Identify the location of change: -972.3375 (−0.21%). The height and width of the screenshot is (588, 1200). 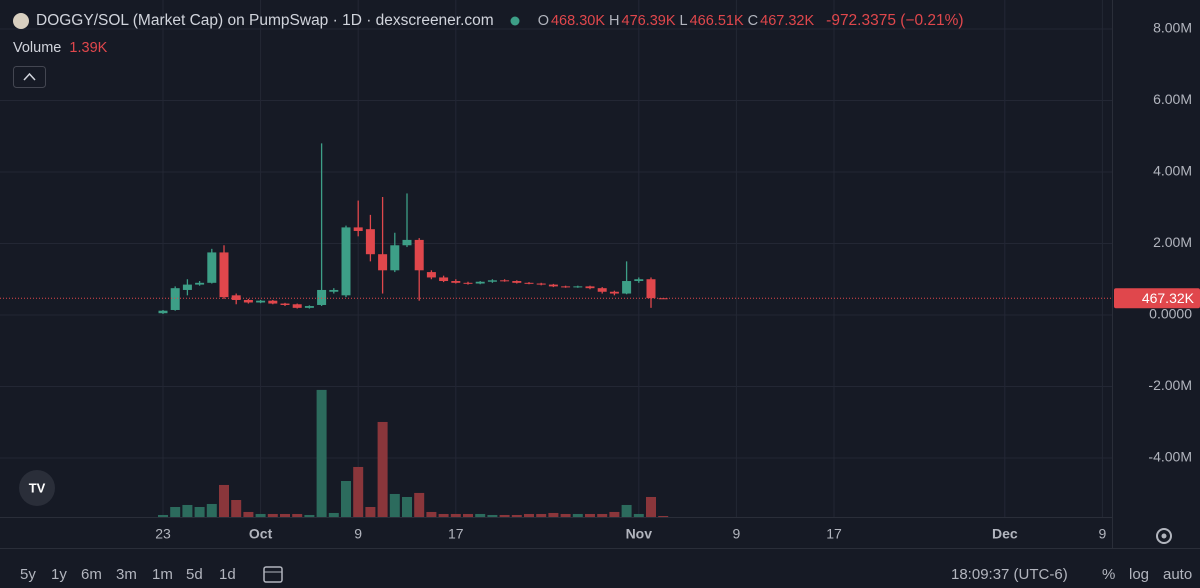
(895, 20).